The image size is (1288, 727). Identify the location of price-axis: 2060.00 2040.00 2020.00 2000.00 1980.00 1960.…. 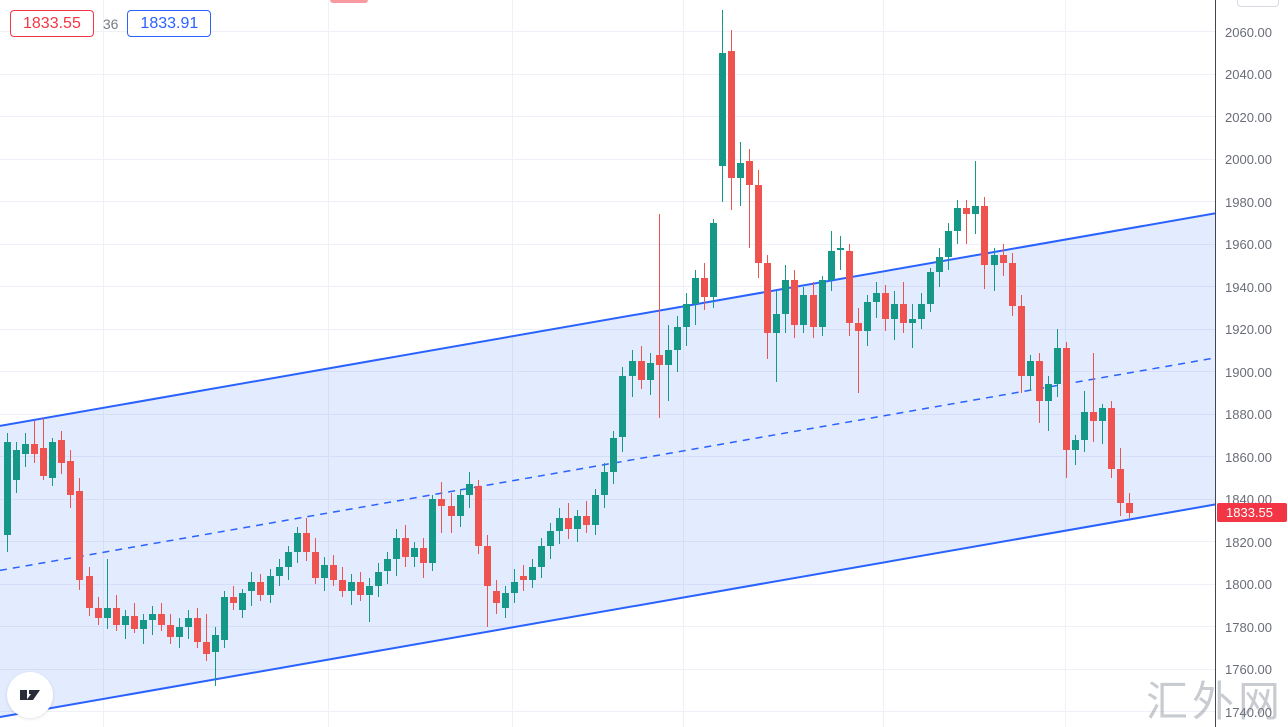
(1251, 363).